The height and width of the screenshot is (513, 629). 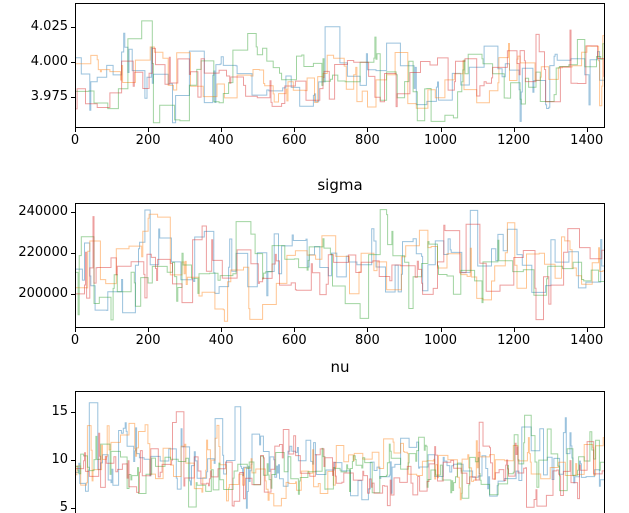 I want to click on y-tick-label: 4.000, so click(x=49, y=61).